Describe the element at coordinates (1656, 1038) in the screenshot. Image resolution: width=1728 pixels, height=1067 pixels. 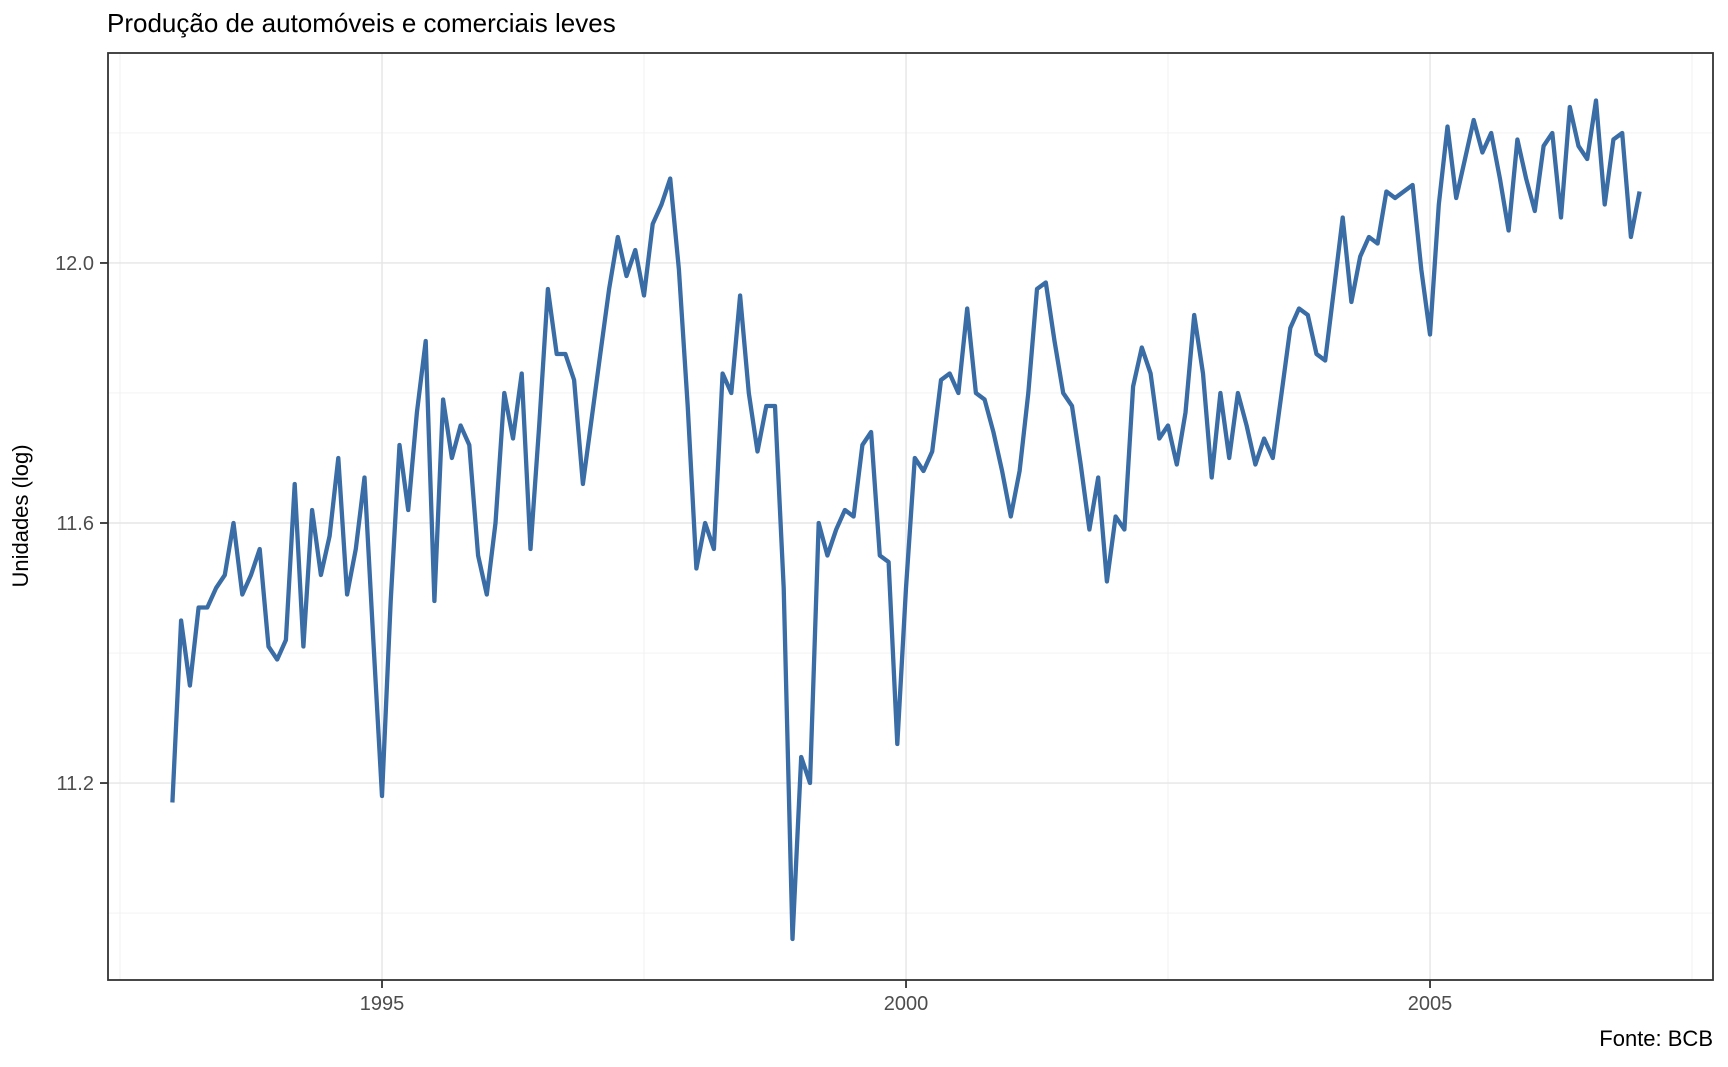
I see `source-caption: Fonte: BCB` at that location.